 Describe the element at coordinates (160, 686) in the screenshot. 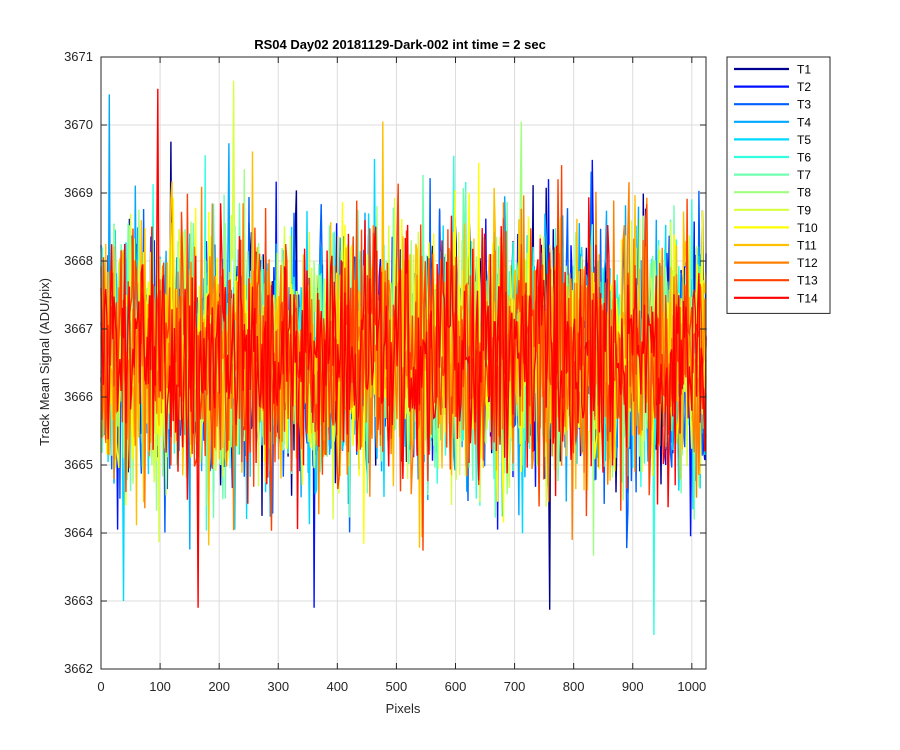

I see `x-tick-label: 100` at that location.